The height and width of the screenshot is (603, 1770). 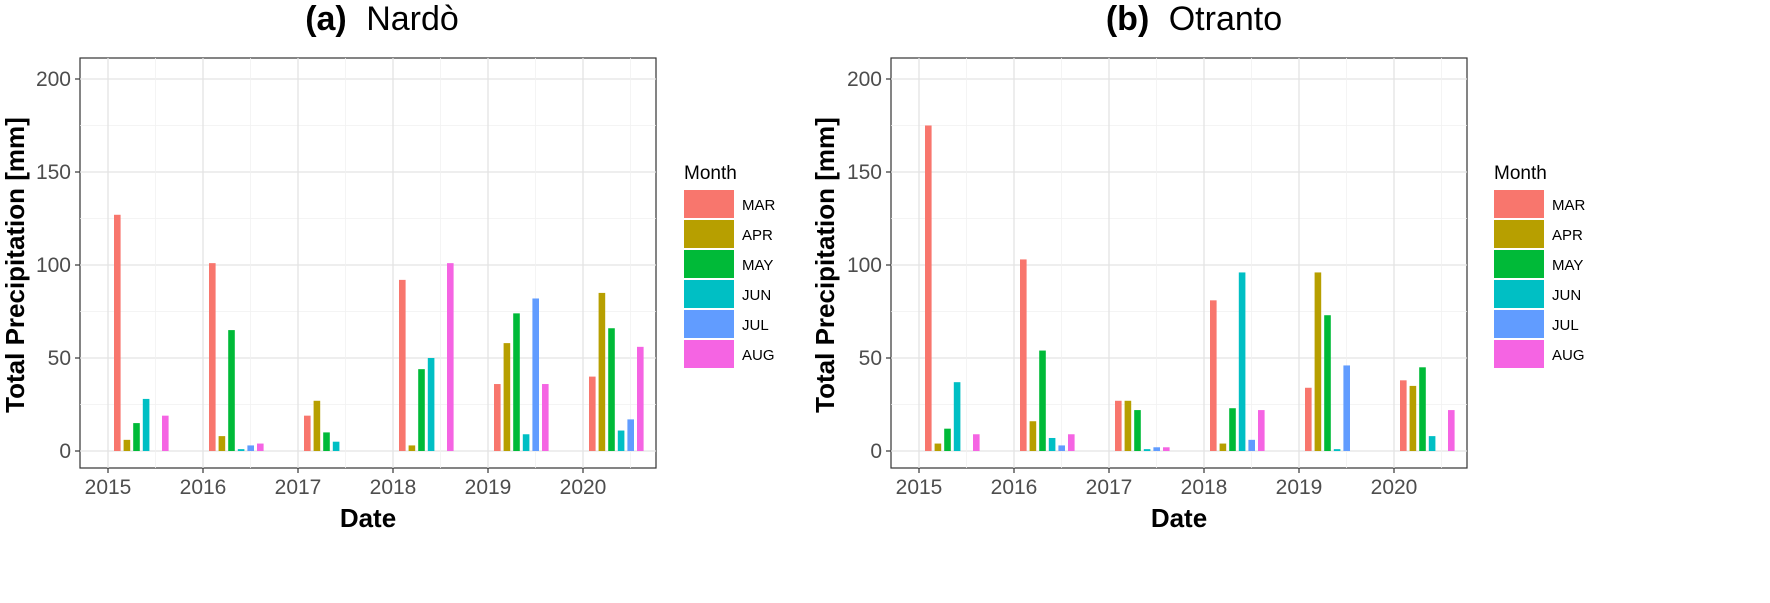 I want to click on panel-b-legend: MAR APR MAY JUN JUL AUG, so click(x=1540, y=279).